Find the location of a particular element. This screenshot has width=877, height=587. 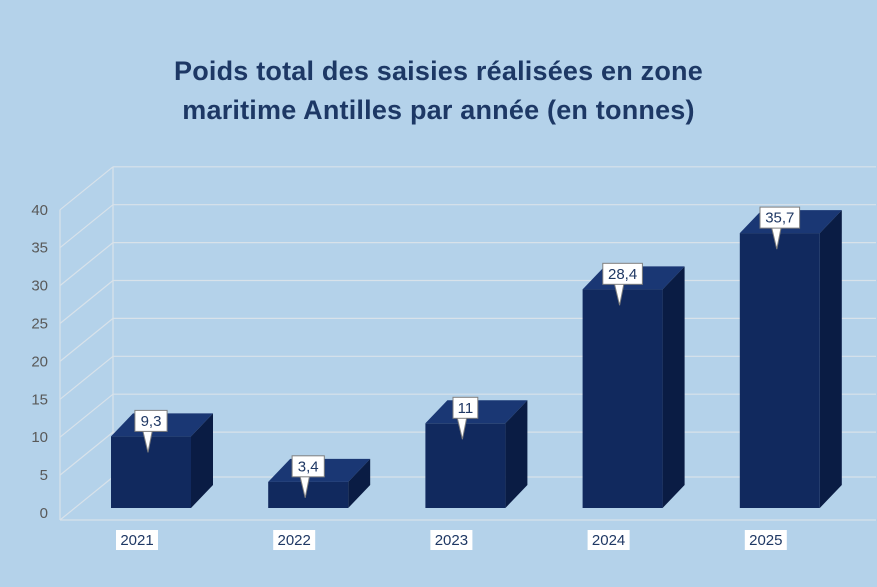

y-axis-tick-label-35: 35 is located at coordinates (39, 248).